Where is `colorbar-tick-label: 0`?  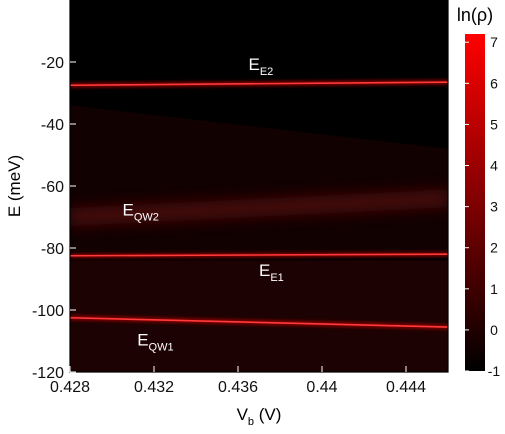
colorbar-tick-label: 0 is located at coordinates (494, 330).